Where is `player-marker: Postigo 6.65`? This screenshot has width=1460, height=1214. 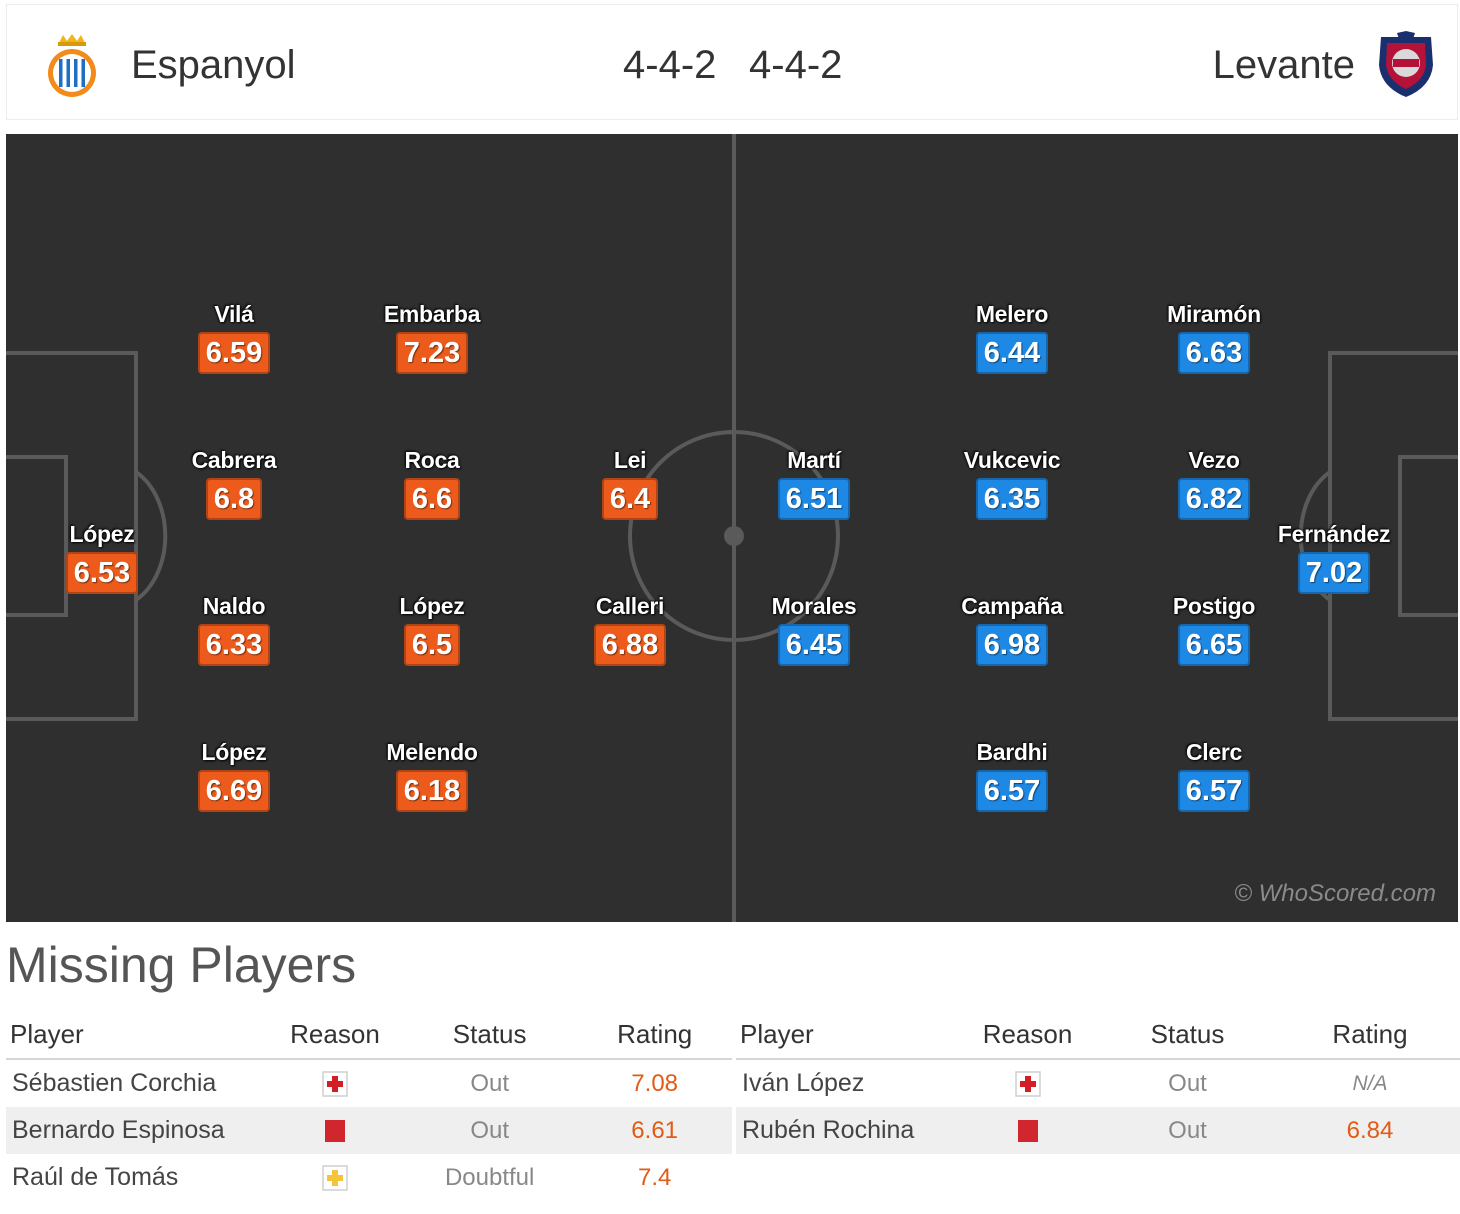 player-marker: Postigo 6.65 is located at coordinates (1214, 629).